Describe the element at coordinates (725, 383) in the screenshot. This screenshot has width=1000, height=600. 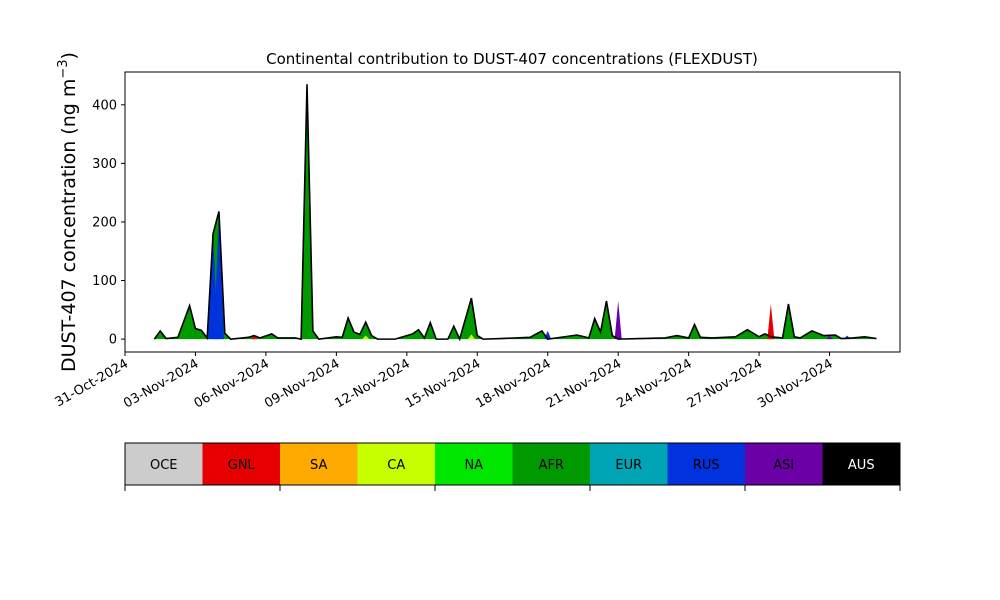
I see `x-tick-label: 27-Nov-2024` at that location.